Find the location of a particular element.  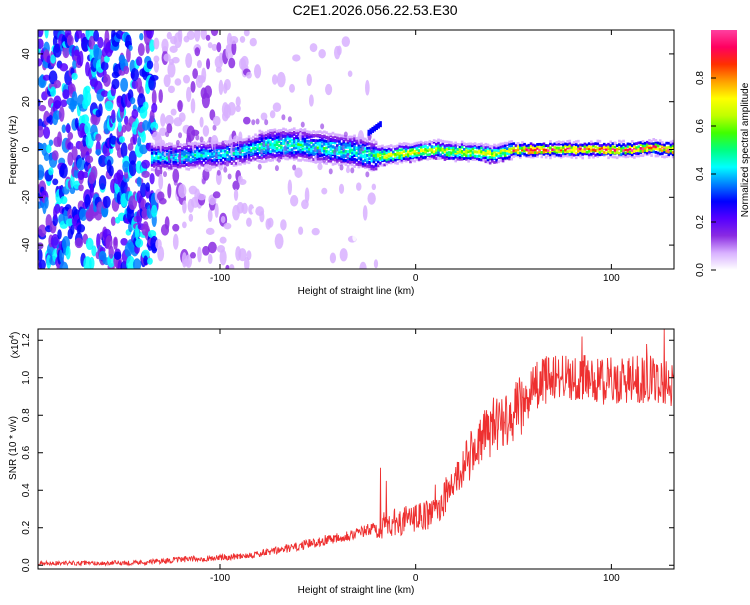

snr-scale-close: ) is located at coordinates (15, 333).